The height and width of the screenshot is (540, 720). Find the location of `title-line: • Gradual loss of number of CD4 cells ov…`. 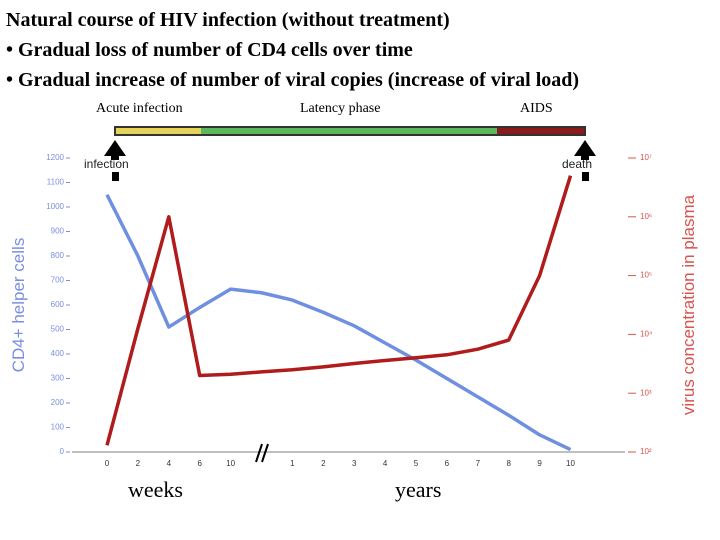

title-line: • Gradual loss of number of CD4 cells ov… is located at coordinates (209, 50).